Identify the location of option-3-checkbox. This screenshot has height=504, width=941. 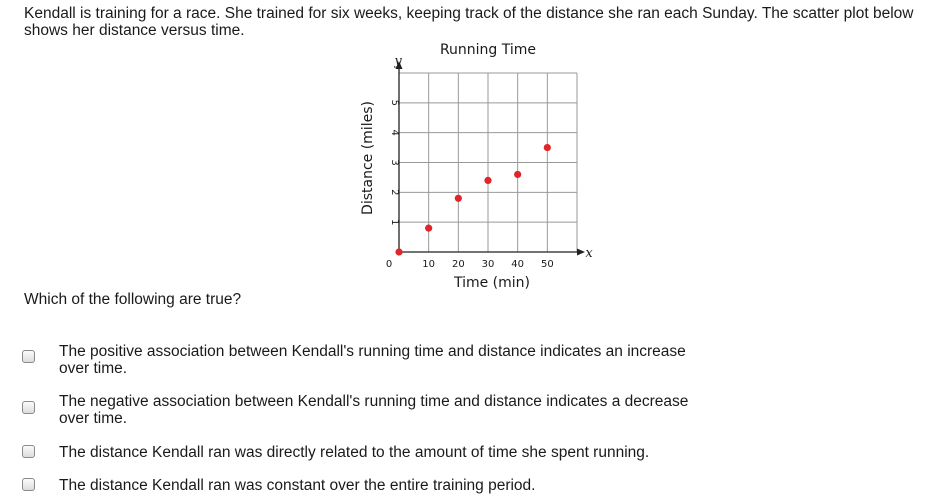
(28, 451).